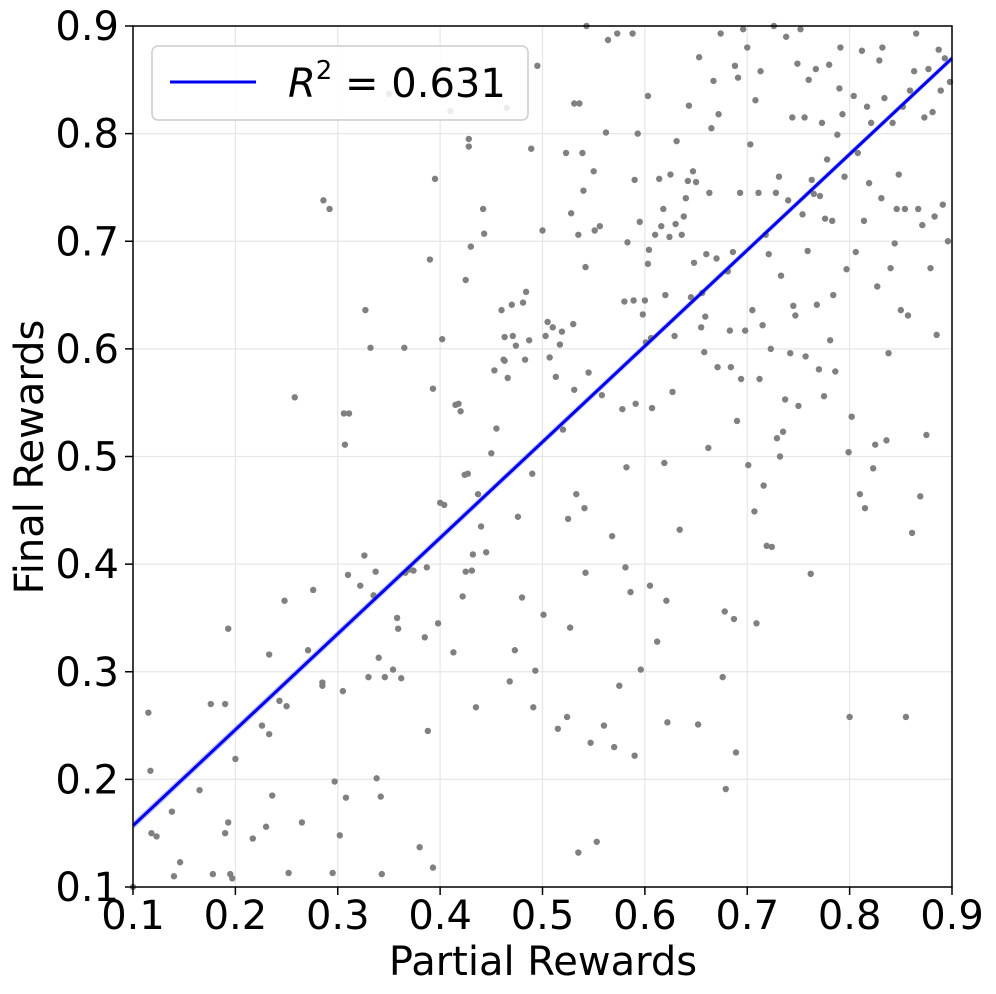 Image resolution: width=996 pixels, height=994 pixels. Describe the element at coordinates (30, 457) in the screenshot. I see `y-axis-label: Final Rewards` at that location.